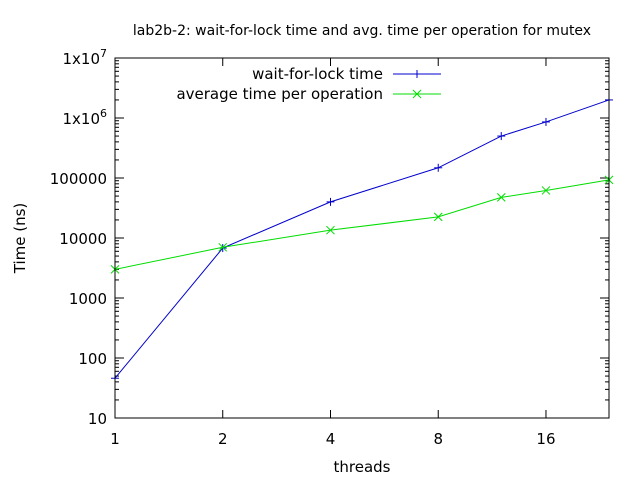  What do you see at coordinates (115, 439) in the screenshot?
I see `x-tick-label: 1` at bounding box center [115, 439].